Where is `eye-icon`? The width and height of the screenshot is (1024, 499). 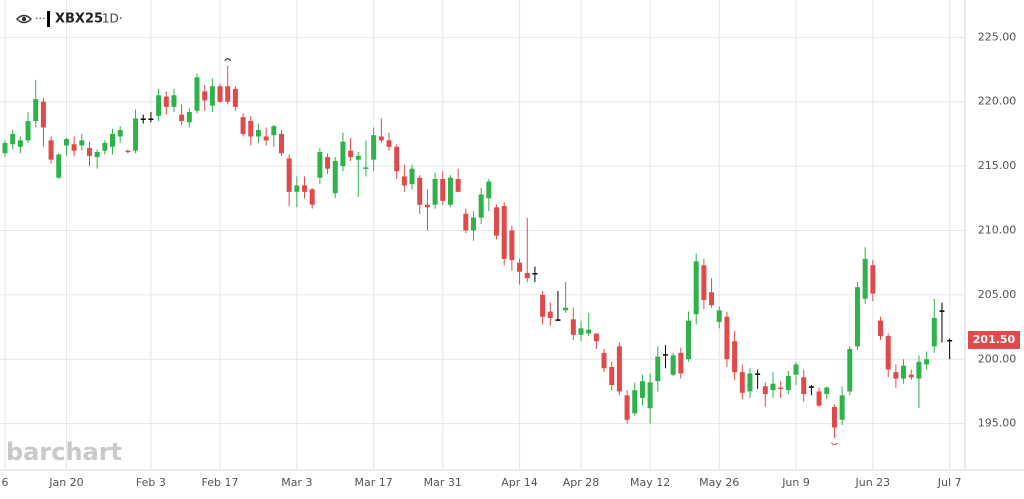
eye-icon is located at coordinates (24, 19).